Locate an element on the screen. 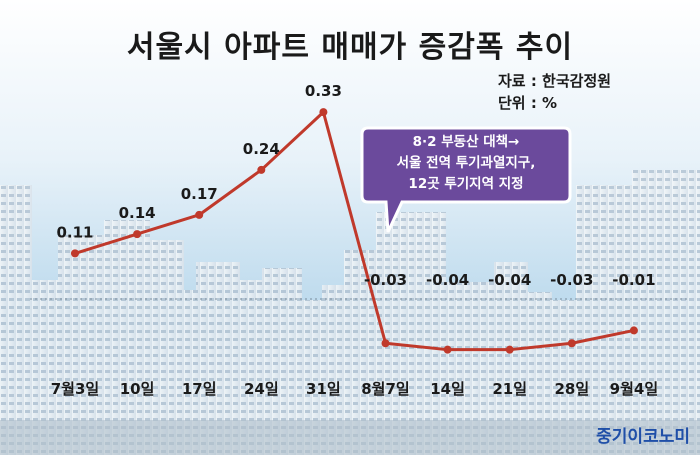  chart-title: 서울시 아파트 매매가 증감폭 추이 is located at coordinates (350, 47).